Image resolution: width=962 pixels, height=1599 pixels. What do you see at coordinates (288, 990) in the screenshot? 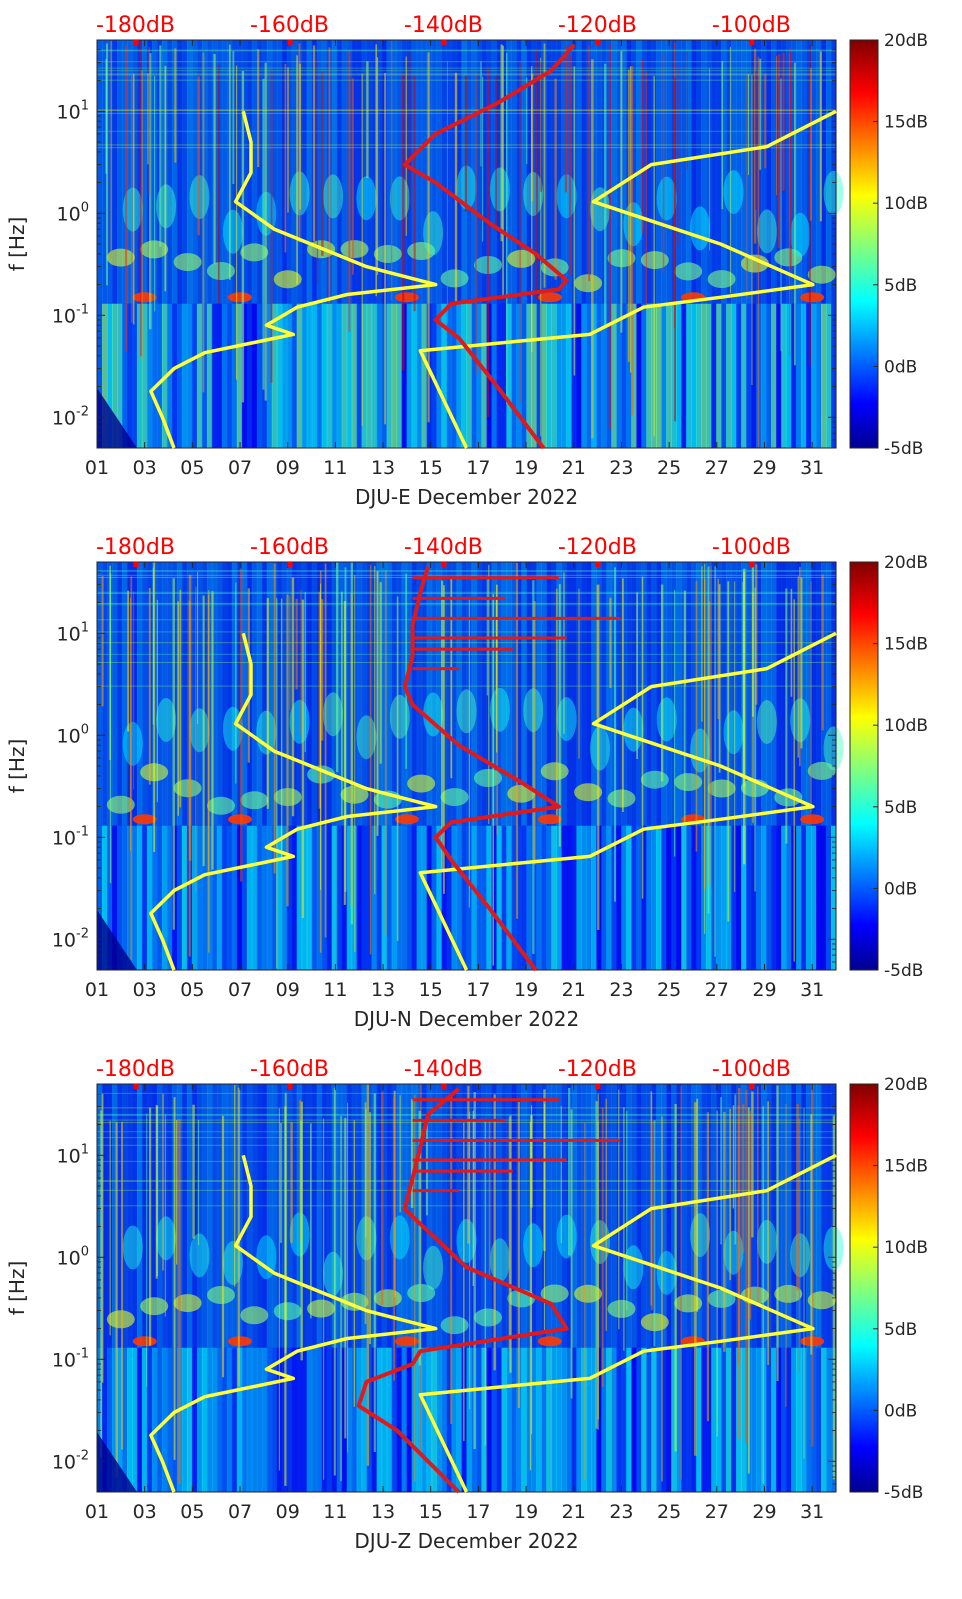
I see `panel-north-x-tick-label: 09` at bounding box center [288, 990].